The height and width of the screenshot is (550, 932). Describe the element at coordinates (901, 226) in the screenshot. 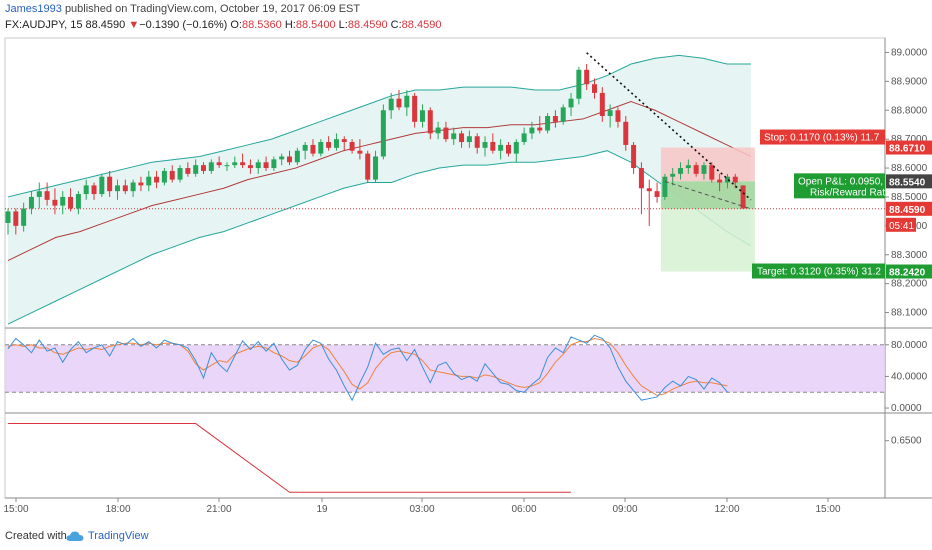

I see `countdown-label: 05:41` at that location.